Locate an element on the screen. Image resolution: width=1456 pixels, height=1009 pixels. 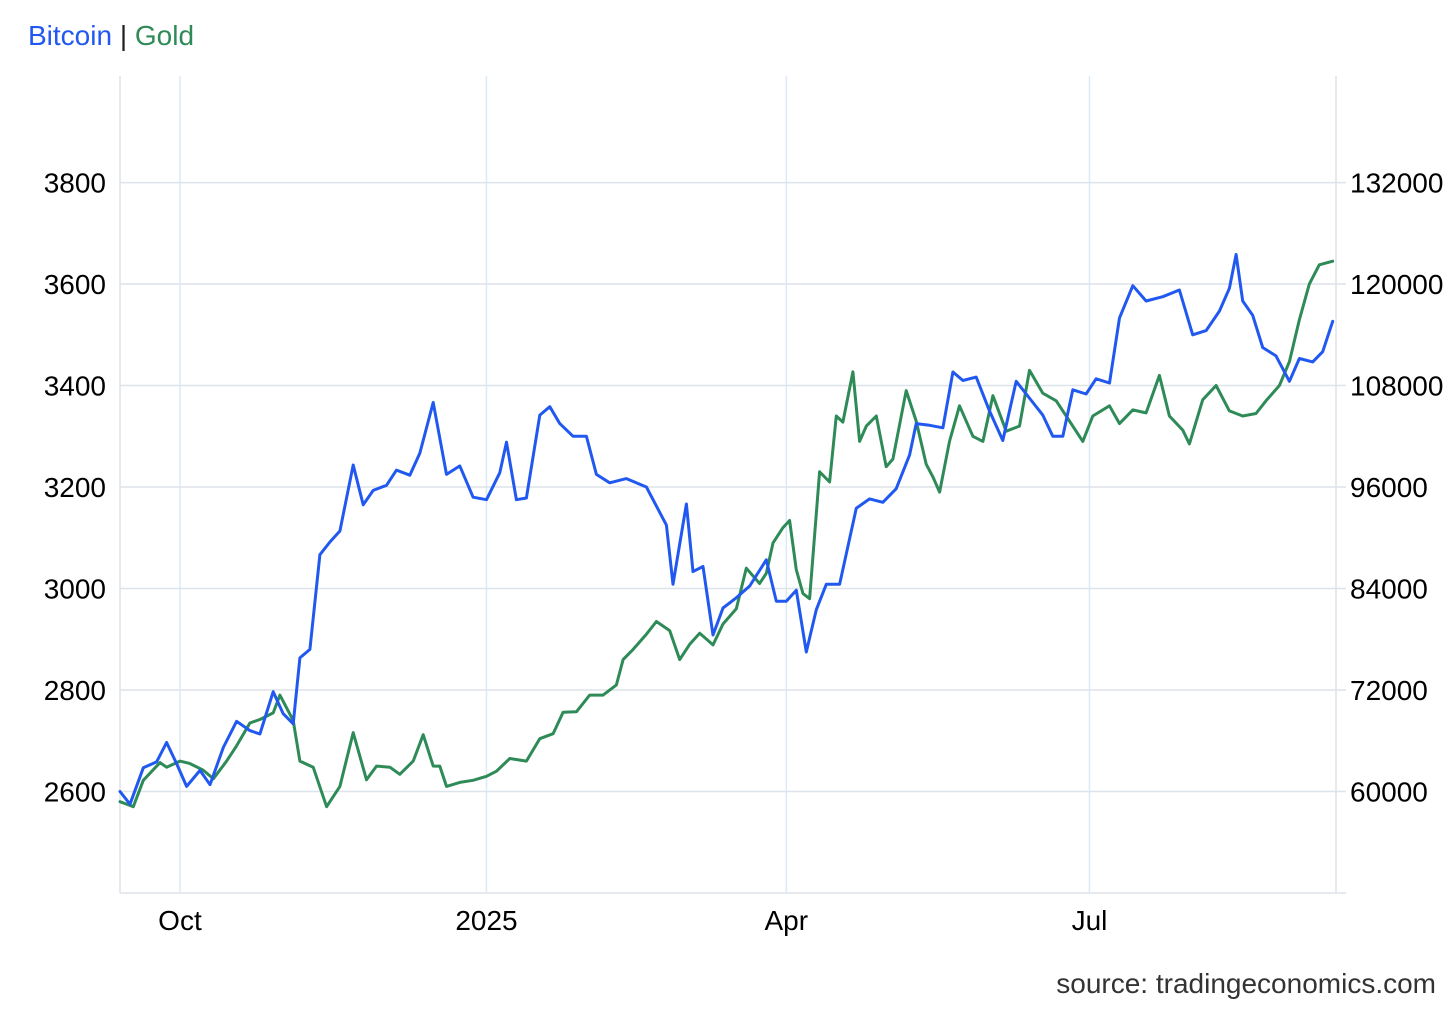
y-left-tick-label: 3000 is located at coordinates (75, 589).